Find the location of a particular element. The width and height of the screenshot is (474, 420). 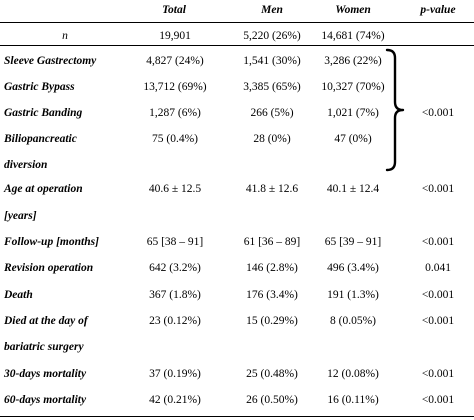

row-total: 642 (3.2%) is located at coordinates (175, 268).